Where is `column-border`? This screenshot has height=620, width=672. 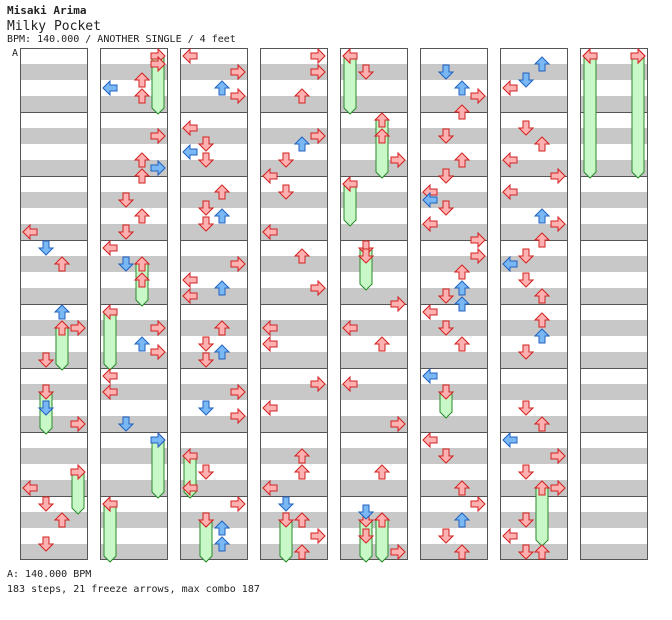
column-border is located at coordinates (454, 304).